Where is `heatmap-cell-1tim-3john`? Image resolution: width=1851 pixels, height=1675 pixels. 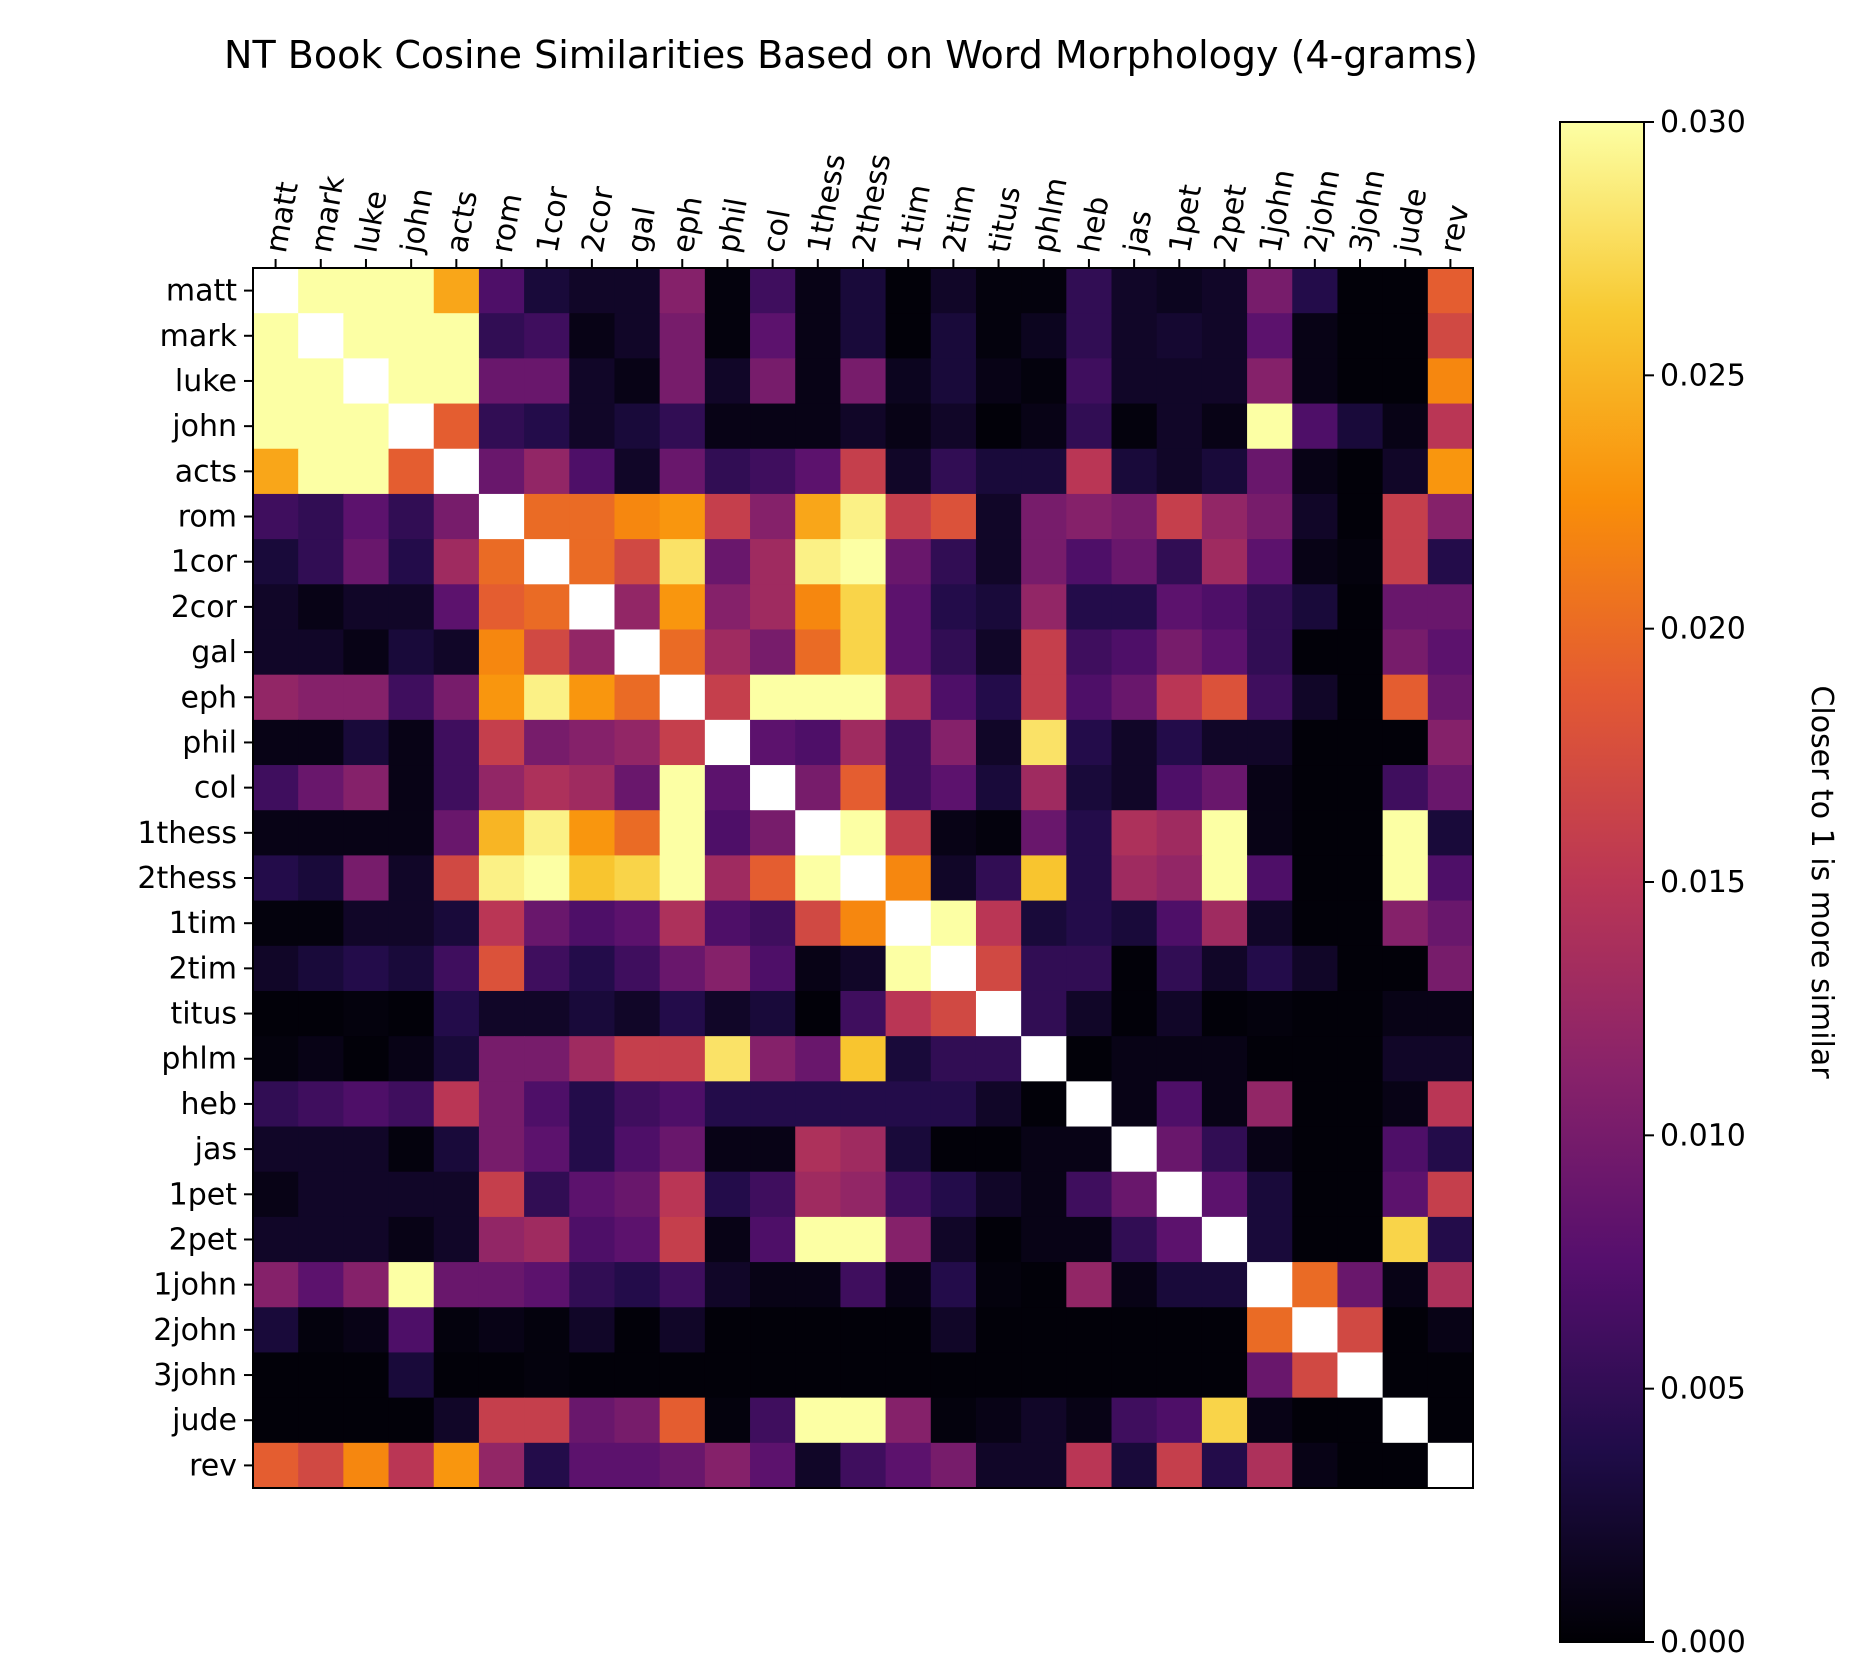
heatmap-cell-1tim-3john is located at coordinates (1360, 923).